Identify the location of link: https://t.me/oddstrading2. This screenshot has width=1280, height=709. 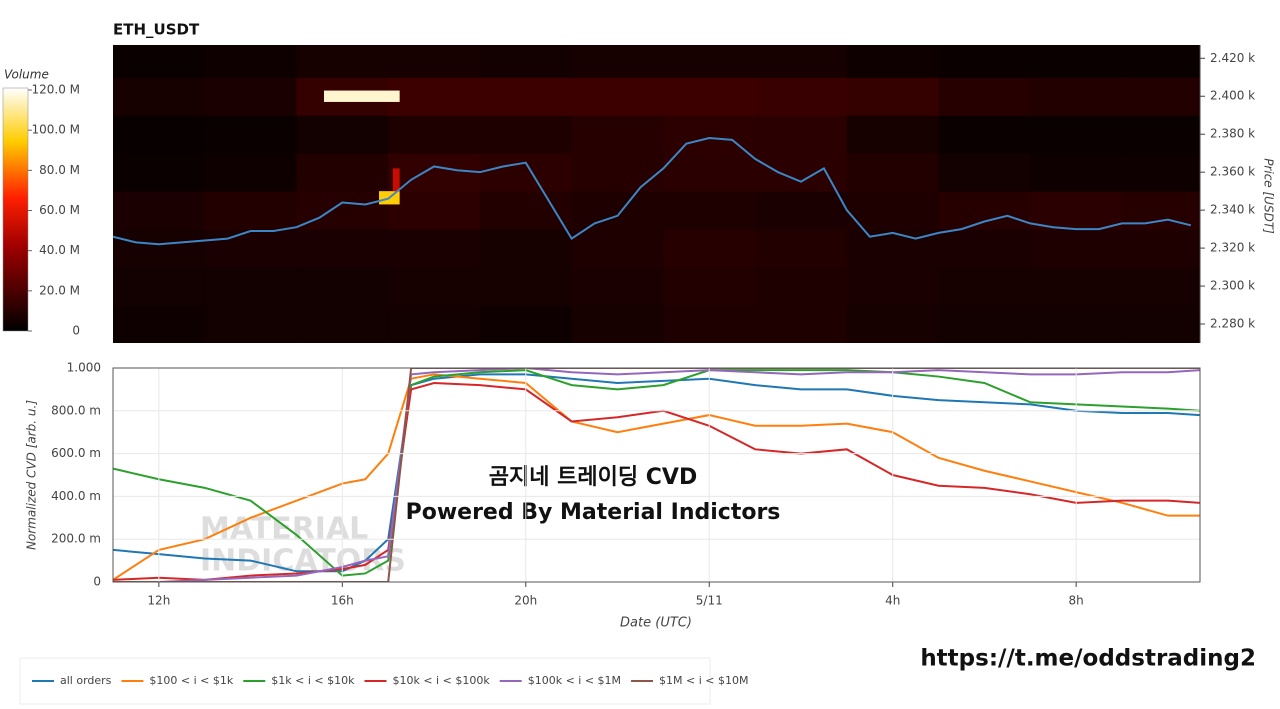
(1088, 659).